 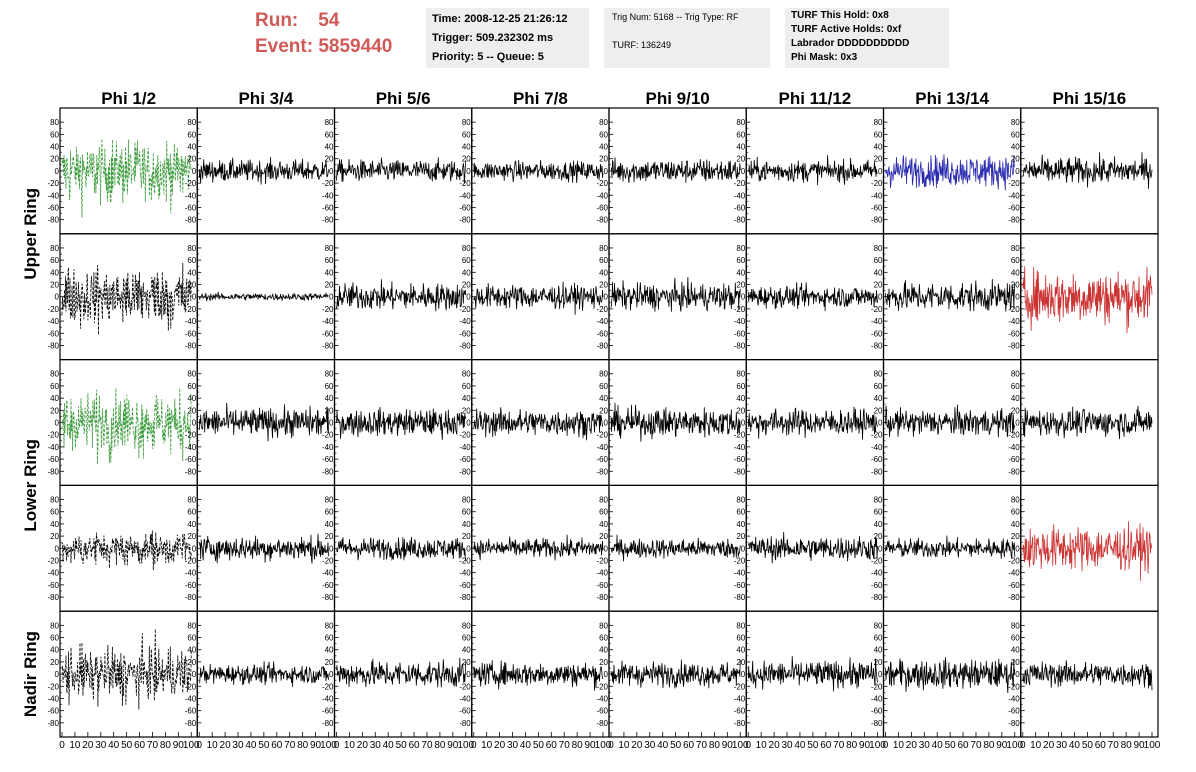 I want to click on column-title-4: Phi 7/8, so click(x=540, y=98).